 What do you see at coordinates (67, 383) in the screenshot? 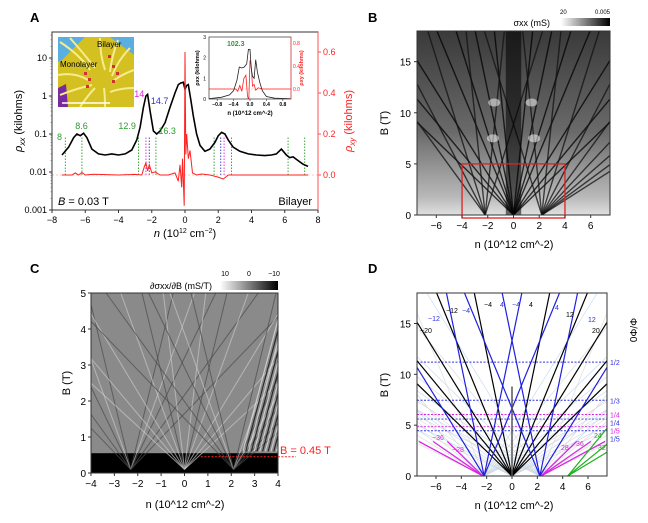
I see `ylabel-c: B (T)` at bounding box center [67, 383].